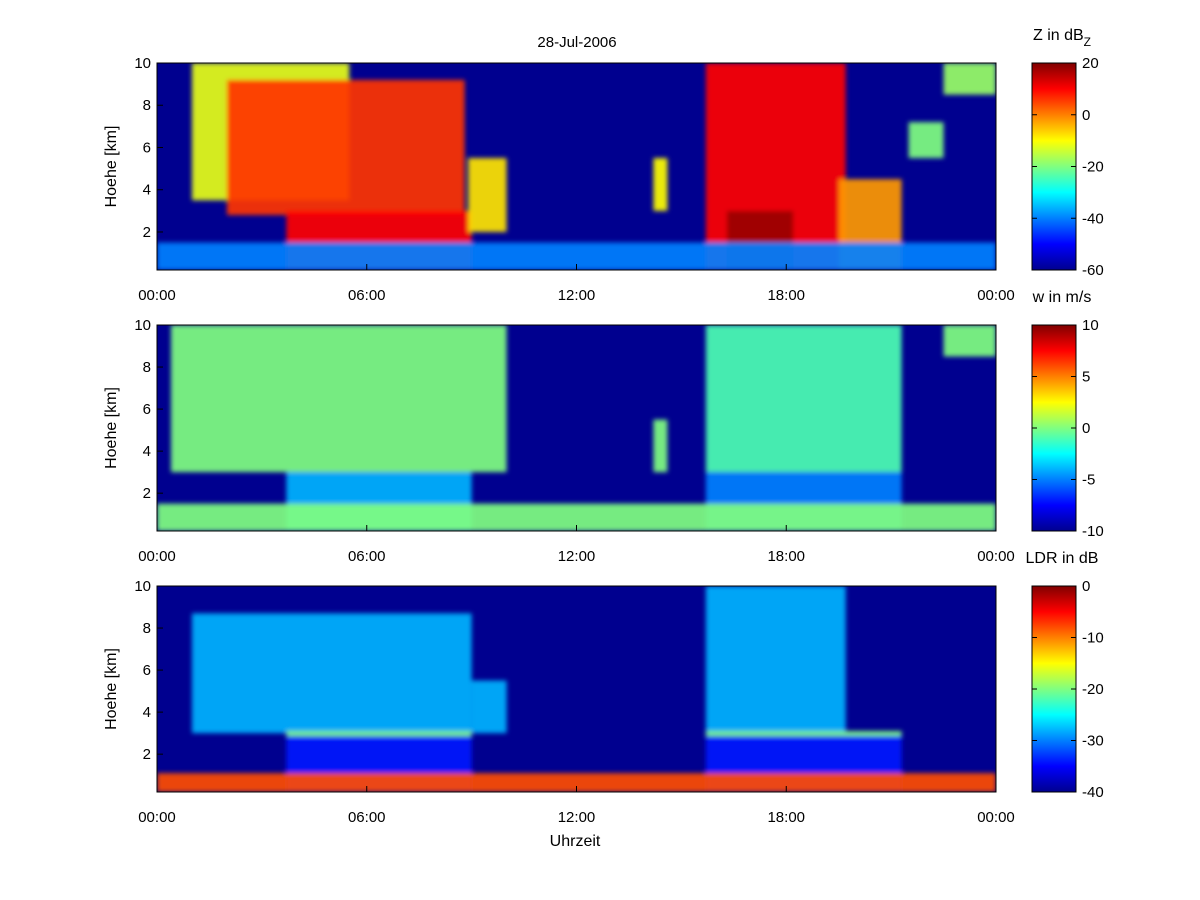 The width and height of the screenshot is (1200, 900). What do you see at coordinates (1093, 270) in the screenshot?
I see `colorbar-tick-label: -60` at bounding box center [1093, 270].